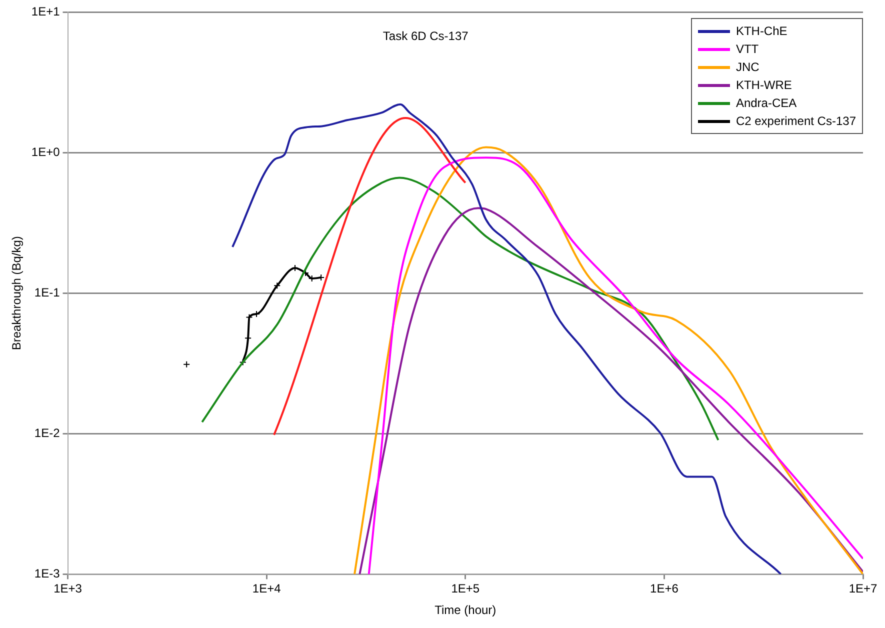 The width and height of the screenshot is (885, 628). Describe the element at coordinates (267, 589) in the screenshot. I see `x-tick-label: 1E+4` at that location.